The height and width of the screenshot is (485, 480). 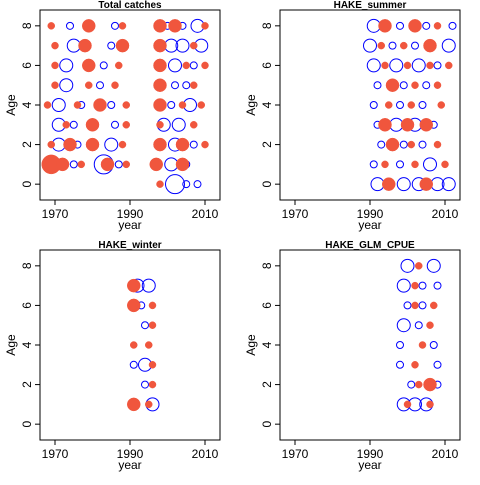 I want to click on panel-title: Total catches, so click(x=130, y=5).